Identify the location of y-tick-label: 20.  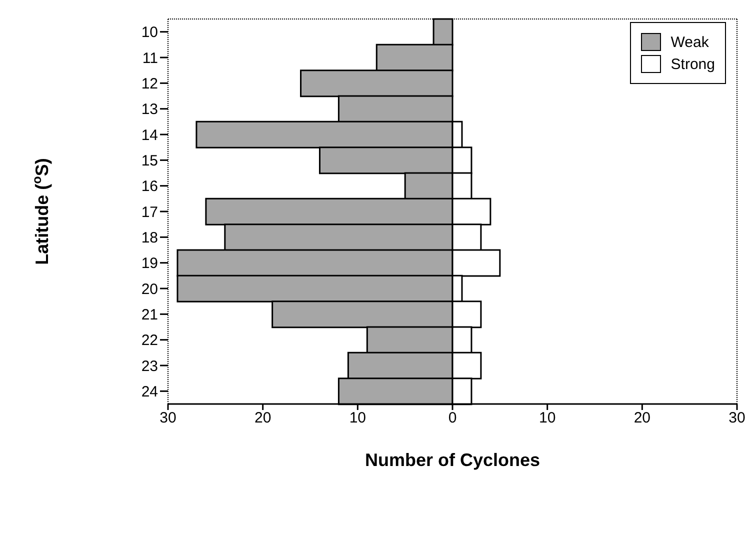
(149, 289).